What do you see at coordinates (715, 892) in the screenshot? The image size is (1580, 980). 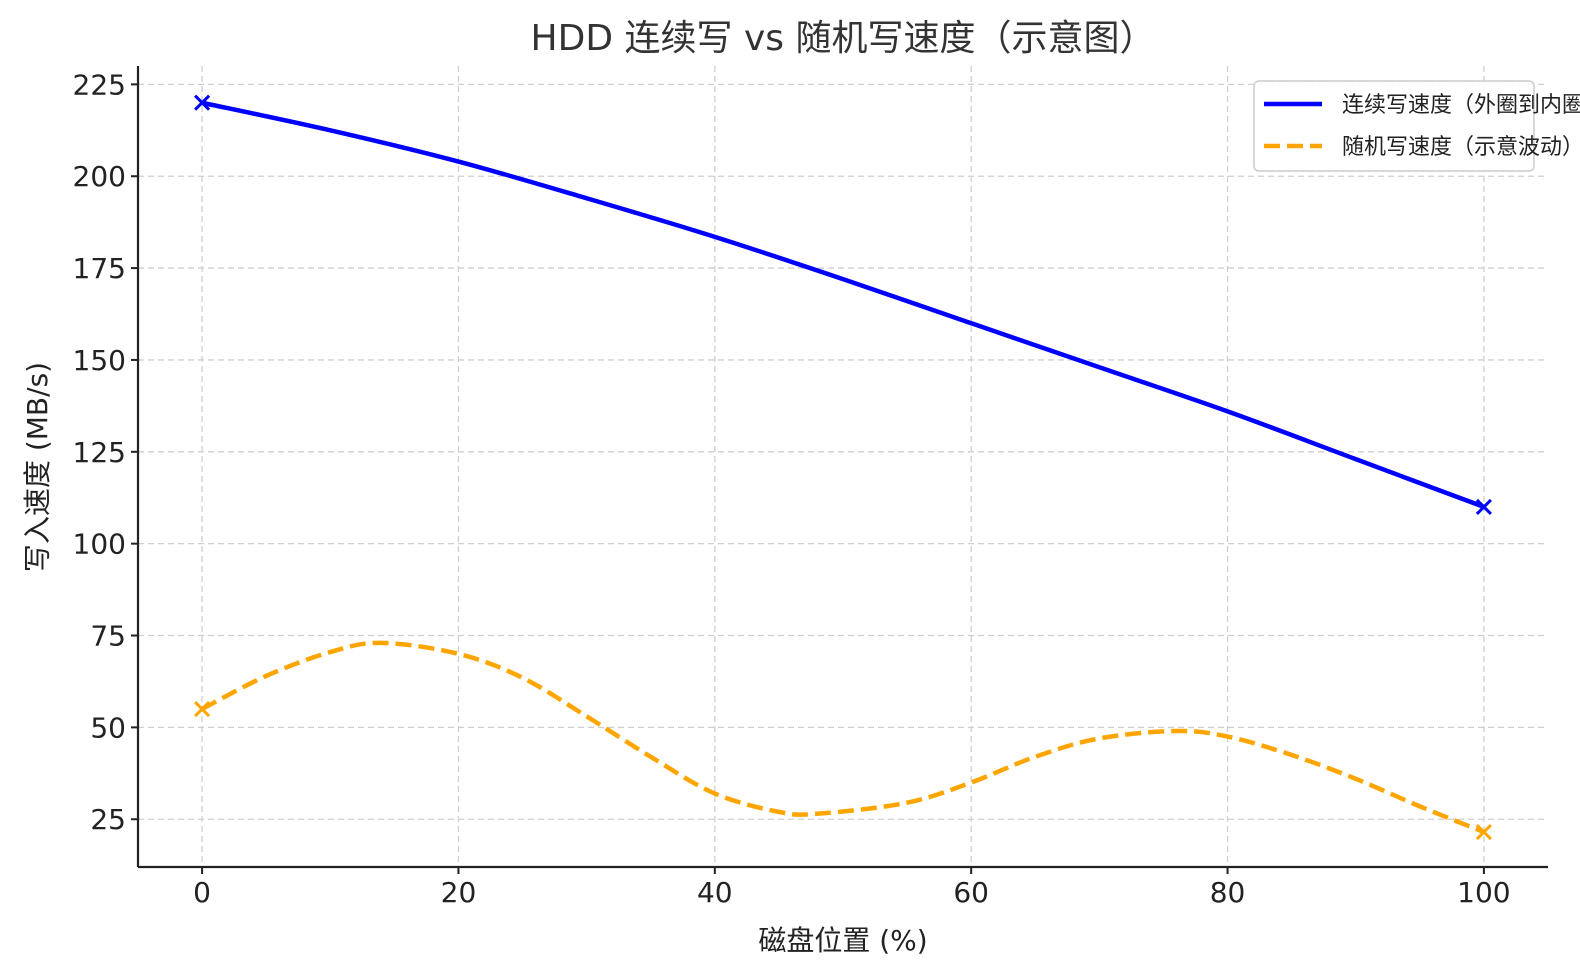 I see `x-tick-label: 40` at bounding box center [715, 892].